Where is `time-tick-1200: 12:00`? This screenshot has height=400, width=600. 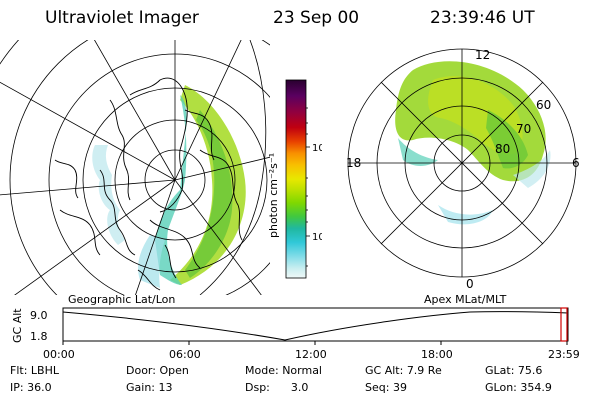 time-tick-1200: 12:00 is located at coordinates (311, 354).